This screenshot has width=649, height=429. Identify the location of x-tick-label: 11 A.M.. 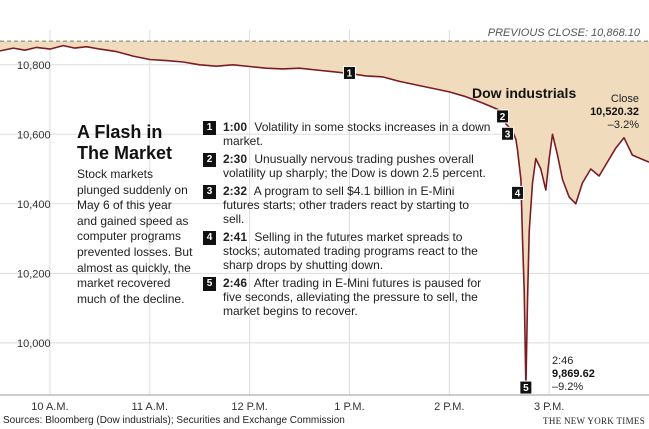
(150, 407).